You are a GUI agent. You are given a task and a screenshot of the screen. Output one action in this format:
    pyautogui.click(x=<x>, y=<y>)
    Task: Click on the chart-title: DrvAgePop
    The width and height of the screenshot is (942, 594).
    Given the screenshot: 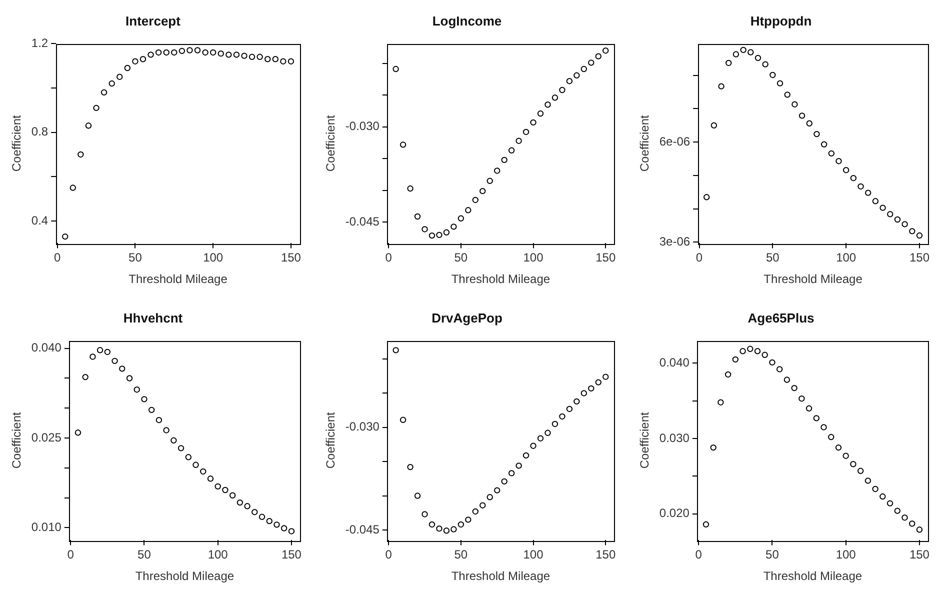 What is the action you would take?
    pyautogui.click(x=467, y=318)
    